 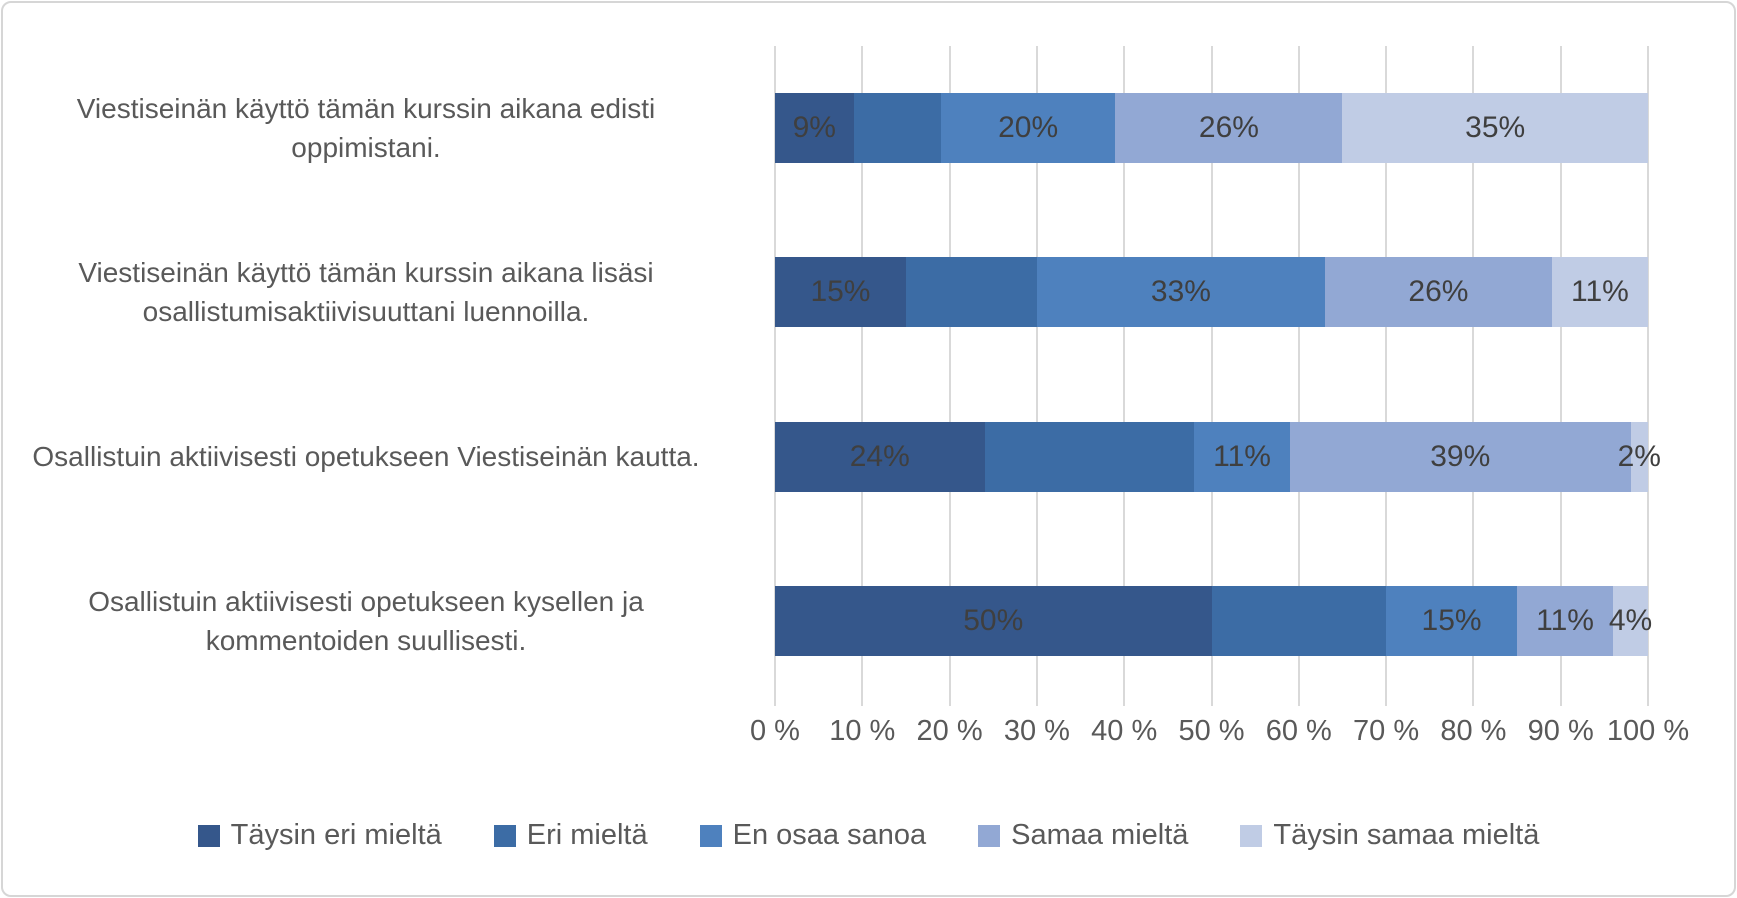 I want to click on segment-value-label: 2%, so click(x=1639, y=456).